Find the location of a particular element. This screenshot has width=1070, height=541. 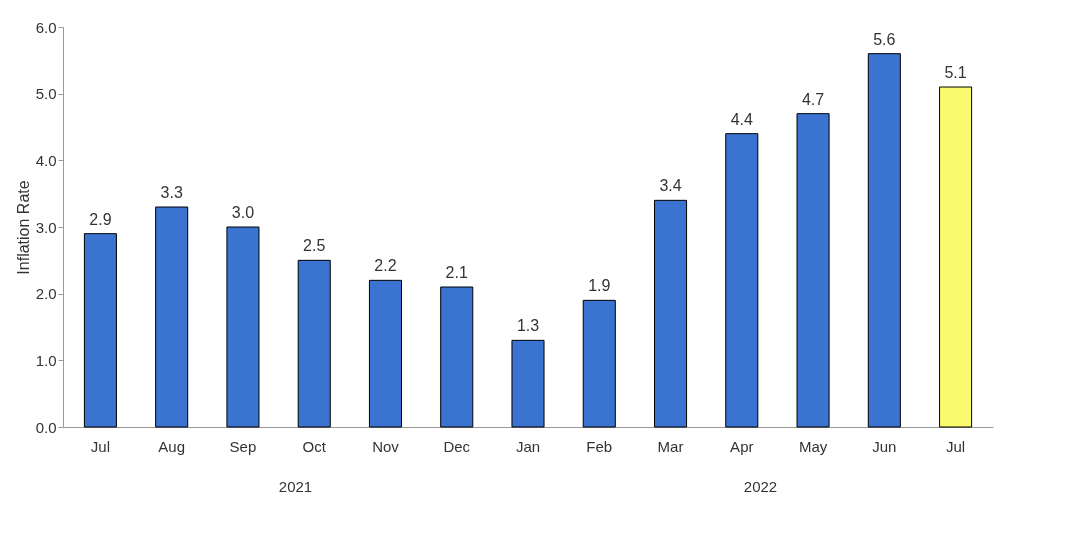

x-tick-label: May is located at coordinates (813, 446).